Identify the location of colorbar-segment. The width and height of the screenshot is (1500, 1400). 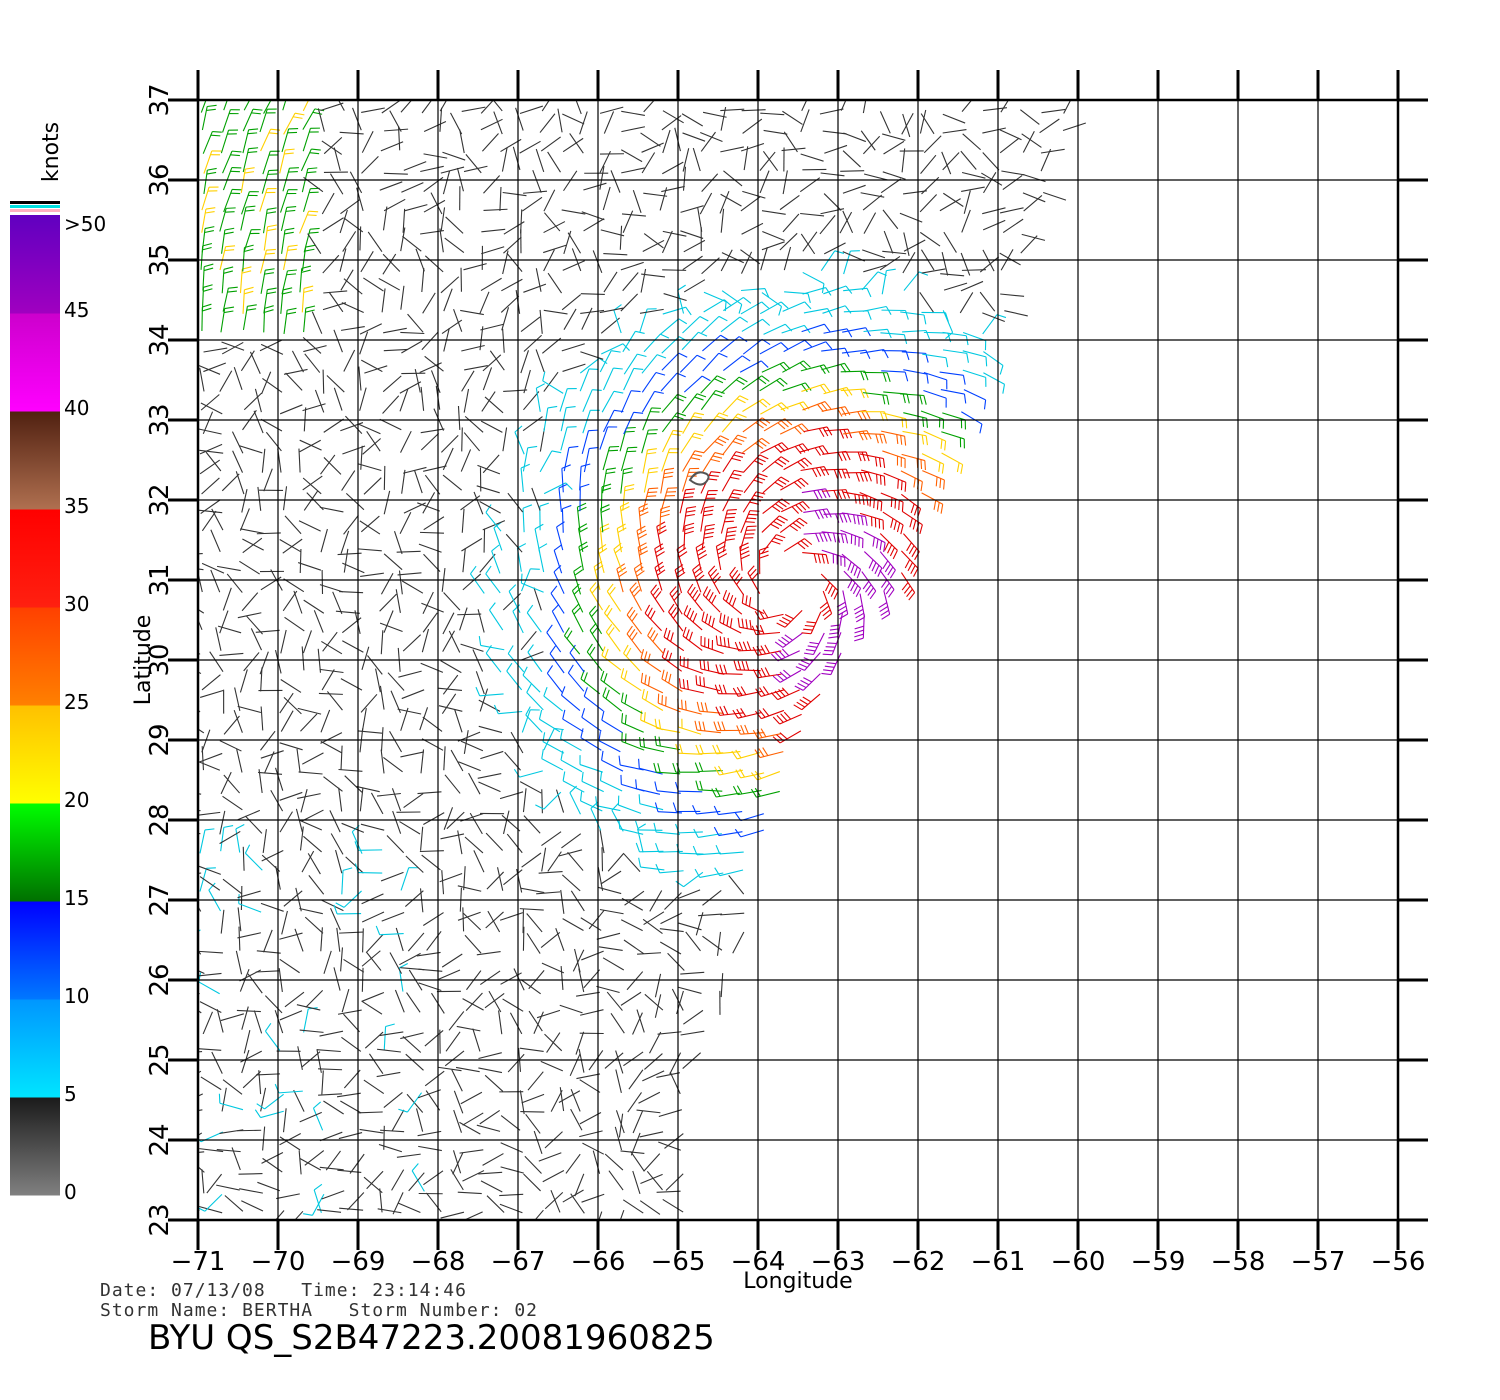
(35, 362).